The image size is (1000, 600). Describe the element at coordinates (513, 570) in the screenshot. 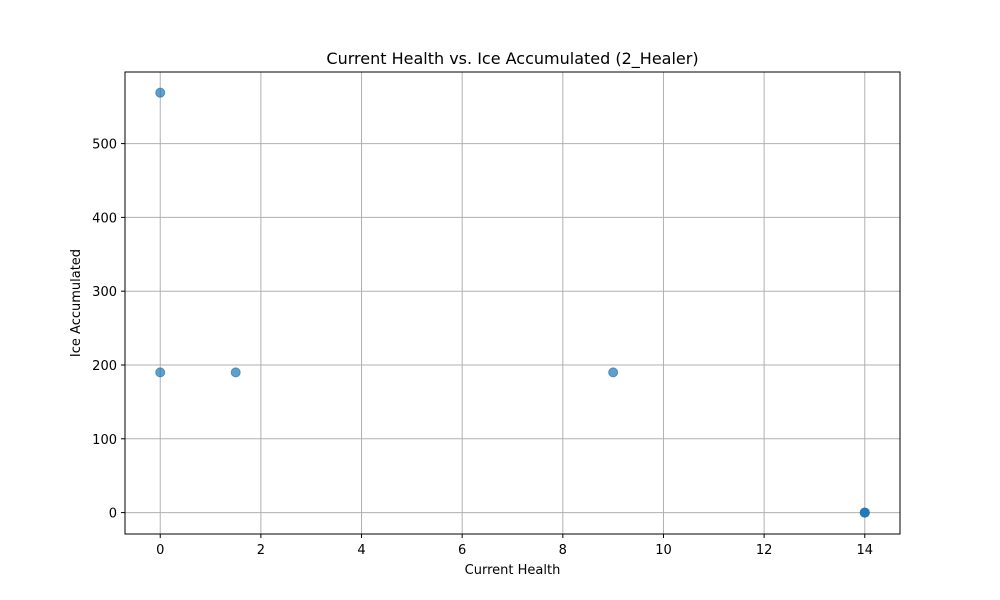

I see `x-axis-label: Current Health` at that location.